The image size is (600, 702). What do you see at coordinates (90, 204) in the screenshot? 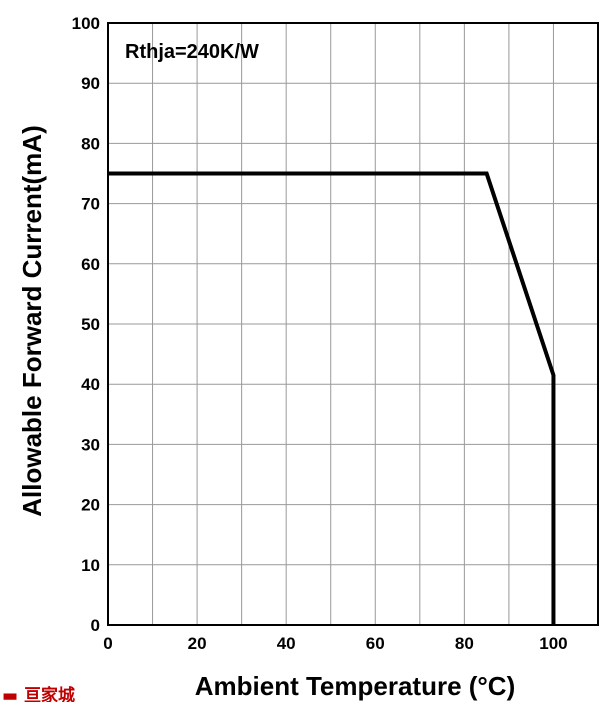
I see `y-tick-label: 70` at bounding box center [90, 204].